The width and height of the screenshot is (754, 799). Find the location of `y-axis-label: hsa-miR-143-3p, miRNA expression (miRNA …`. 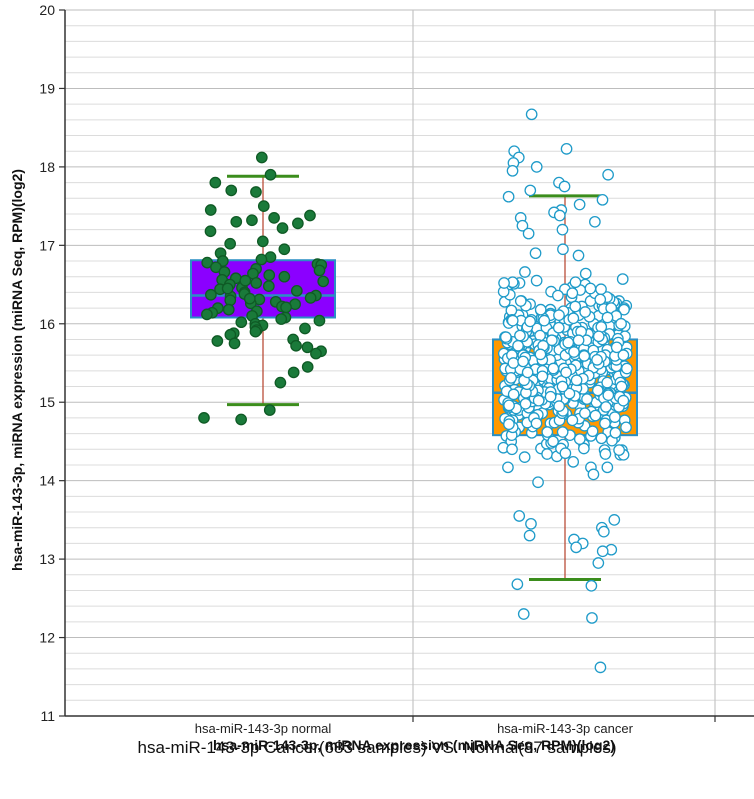

y-axis-label: hsa-miR-143-3p, miRNA expression (miRNA … is located at coordinates (17, 370).